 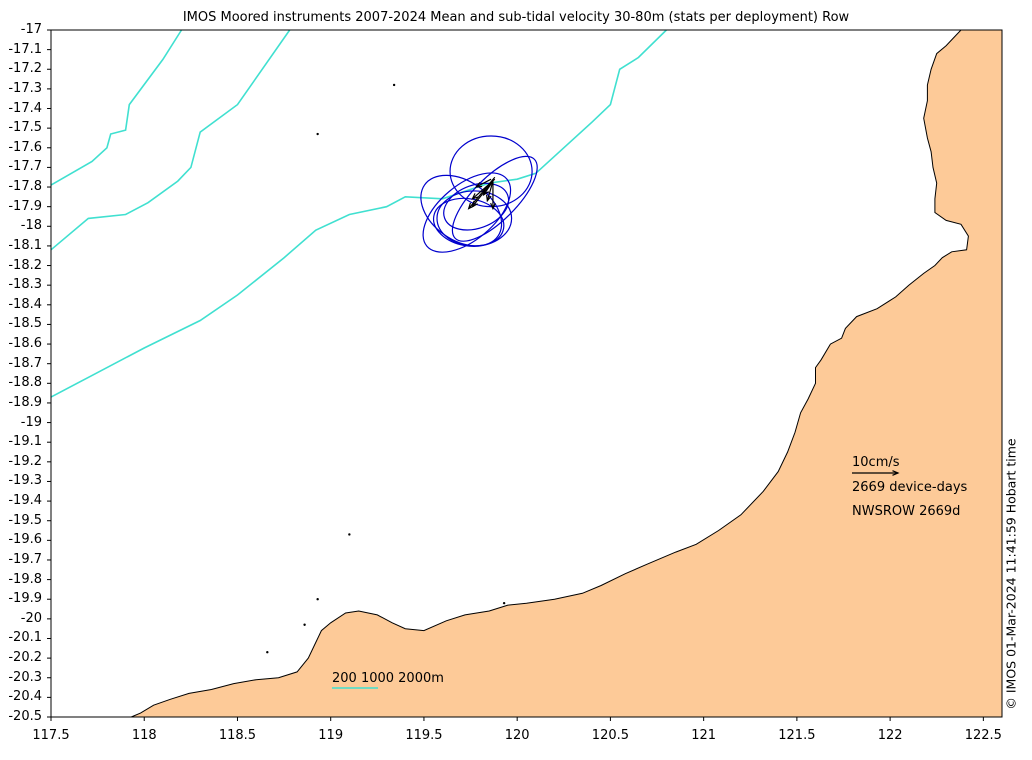 I want to click on y-tick-label: -19.4, so click(x=25, y=501).